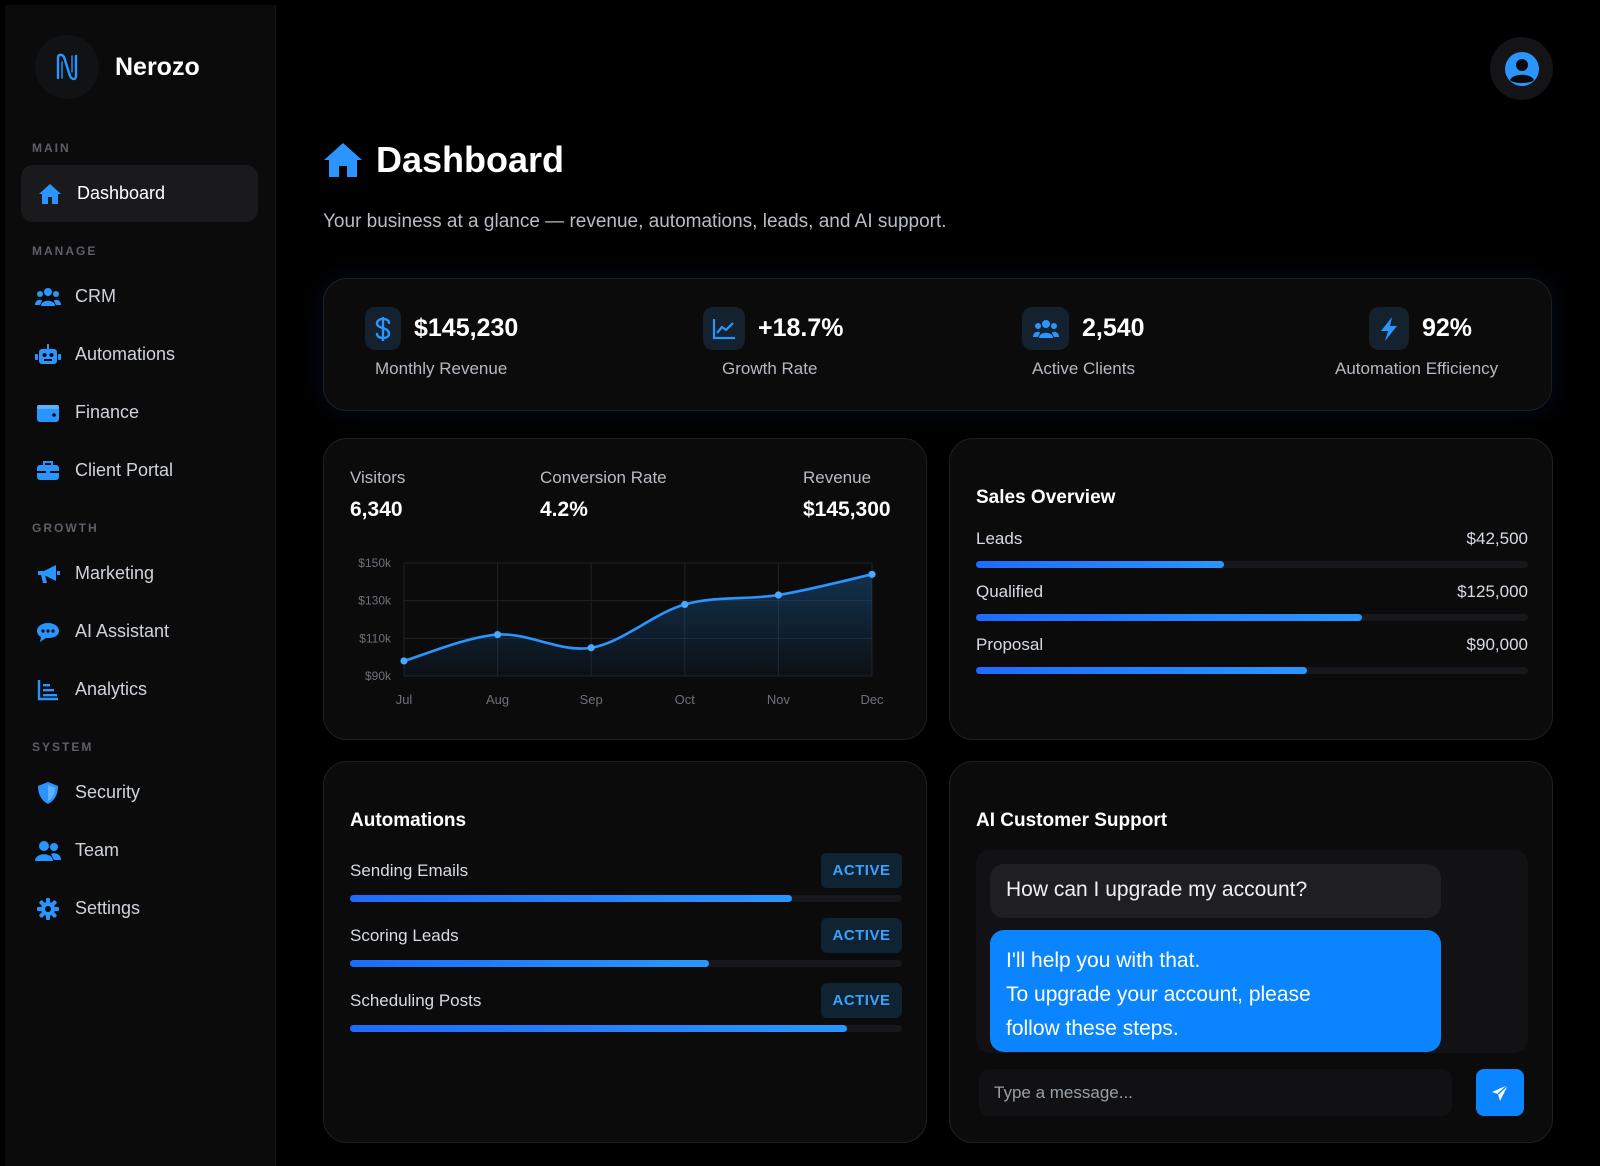  What do you see at coordinates (1447, 328) in the screenshot?
I see `kpi-value: 92%` at bounding box center [1447, 328].